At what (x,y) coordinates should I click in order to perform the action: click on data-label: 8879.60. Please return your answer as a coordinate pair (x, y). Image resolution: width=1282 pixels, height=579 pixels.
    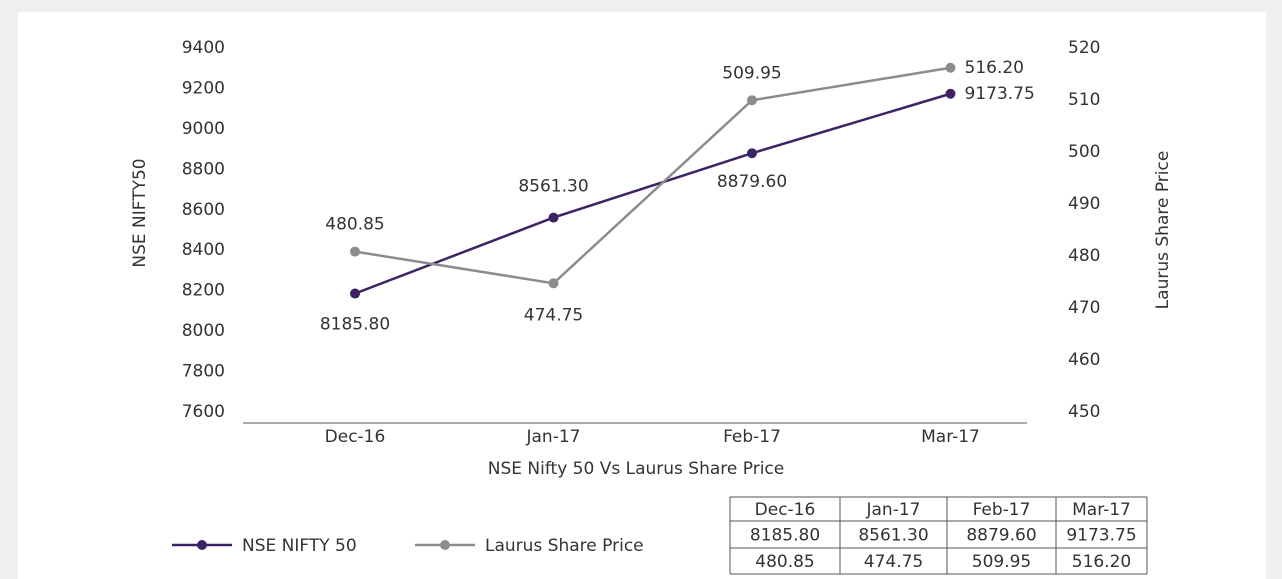
    Looking at the image, I should click on (752, 182).